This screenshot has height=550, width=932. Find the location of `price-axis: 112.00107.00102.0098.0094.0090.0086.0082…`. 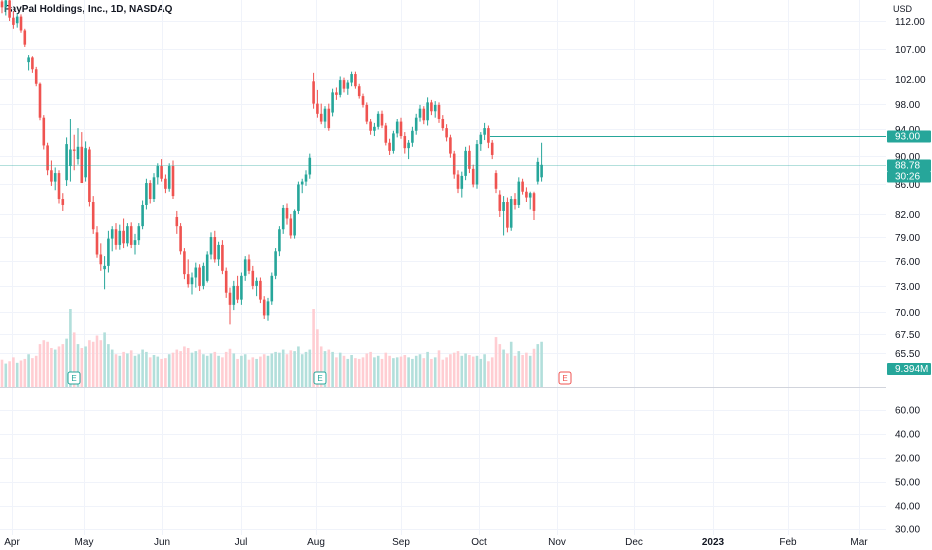

price-axis: 112.00107.00102.0098.0094.0090.0086.0082… is located at coordinates (910, 188).